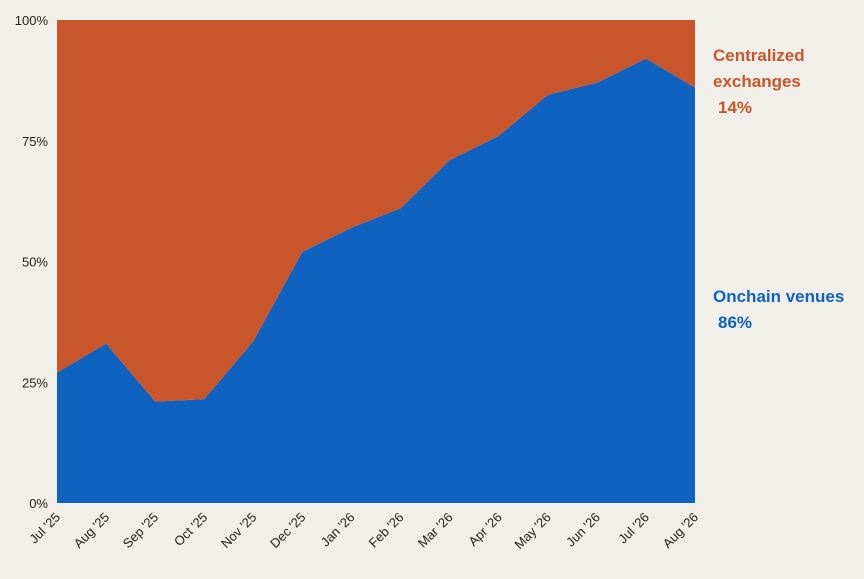 The image size is (864, 579). I want to click on x-tick-label: Oct '25, so click(190, 529).